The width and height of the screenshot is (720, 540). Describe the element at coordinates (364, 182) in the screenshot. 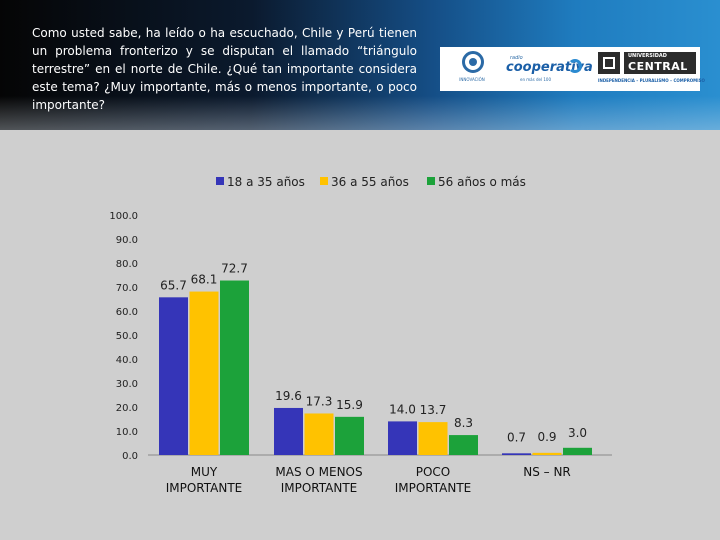

I see `legend-item-2: 36 a 55 años` at that location.